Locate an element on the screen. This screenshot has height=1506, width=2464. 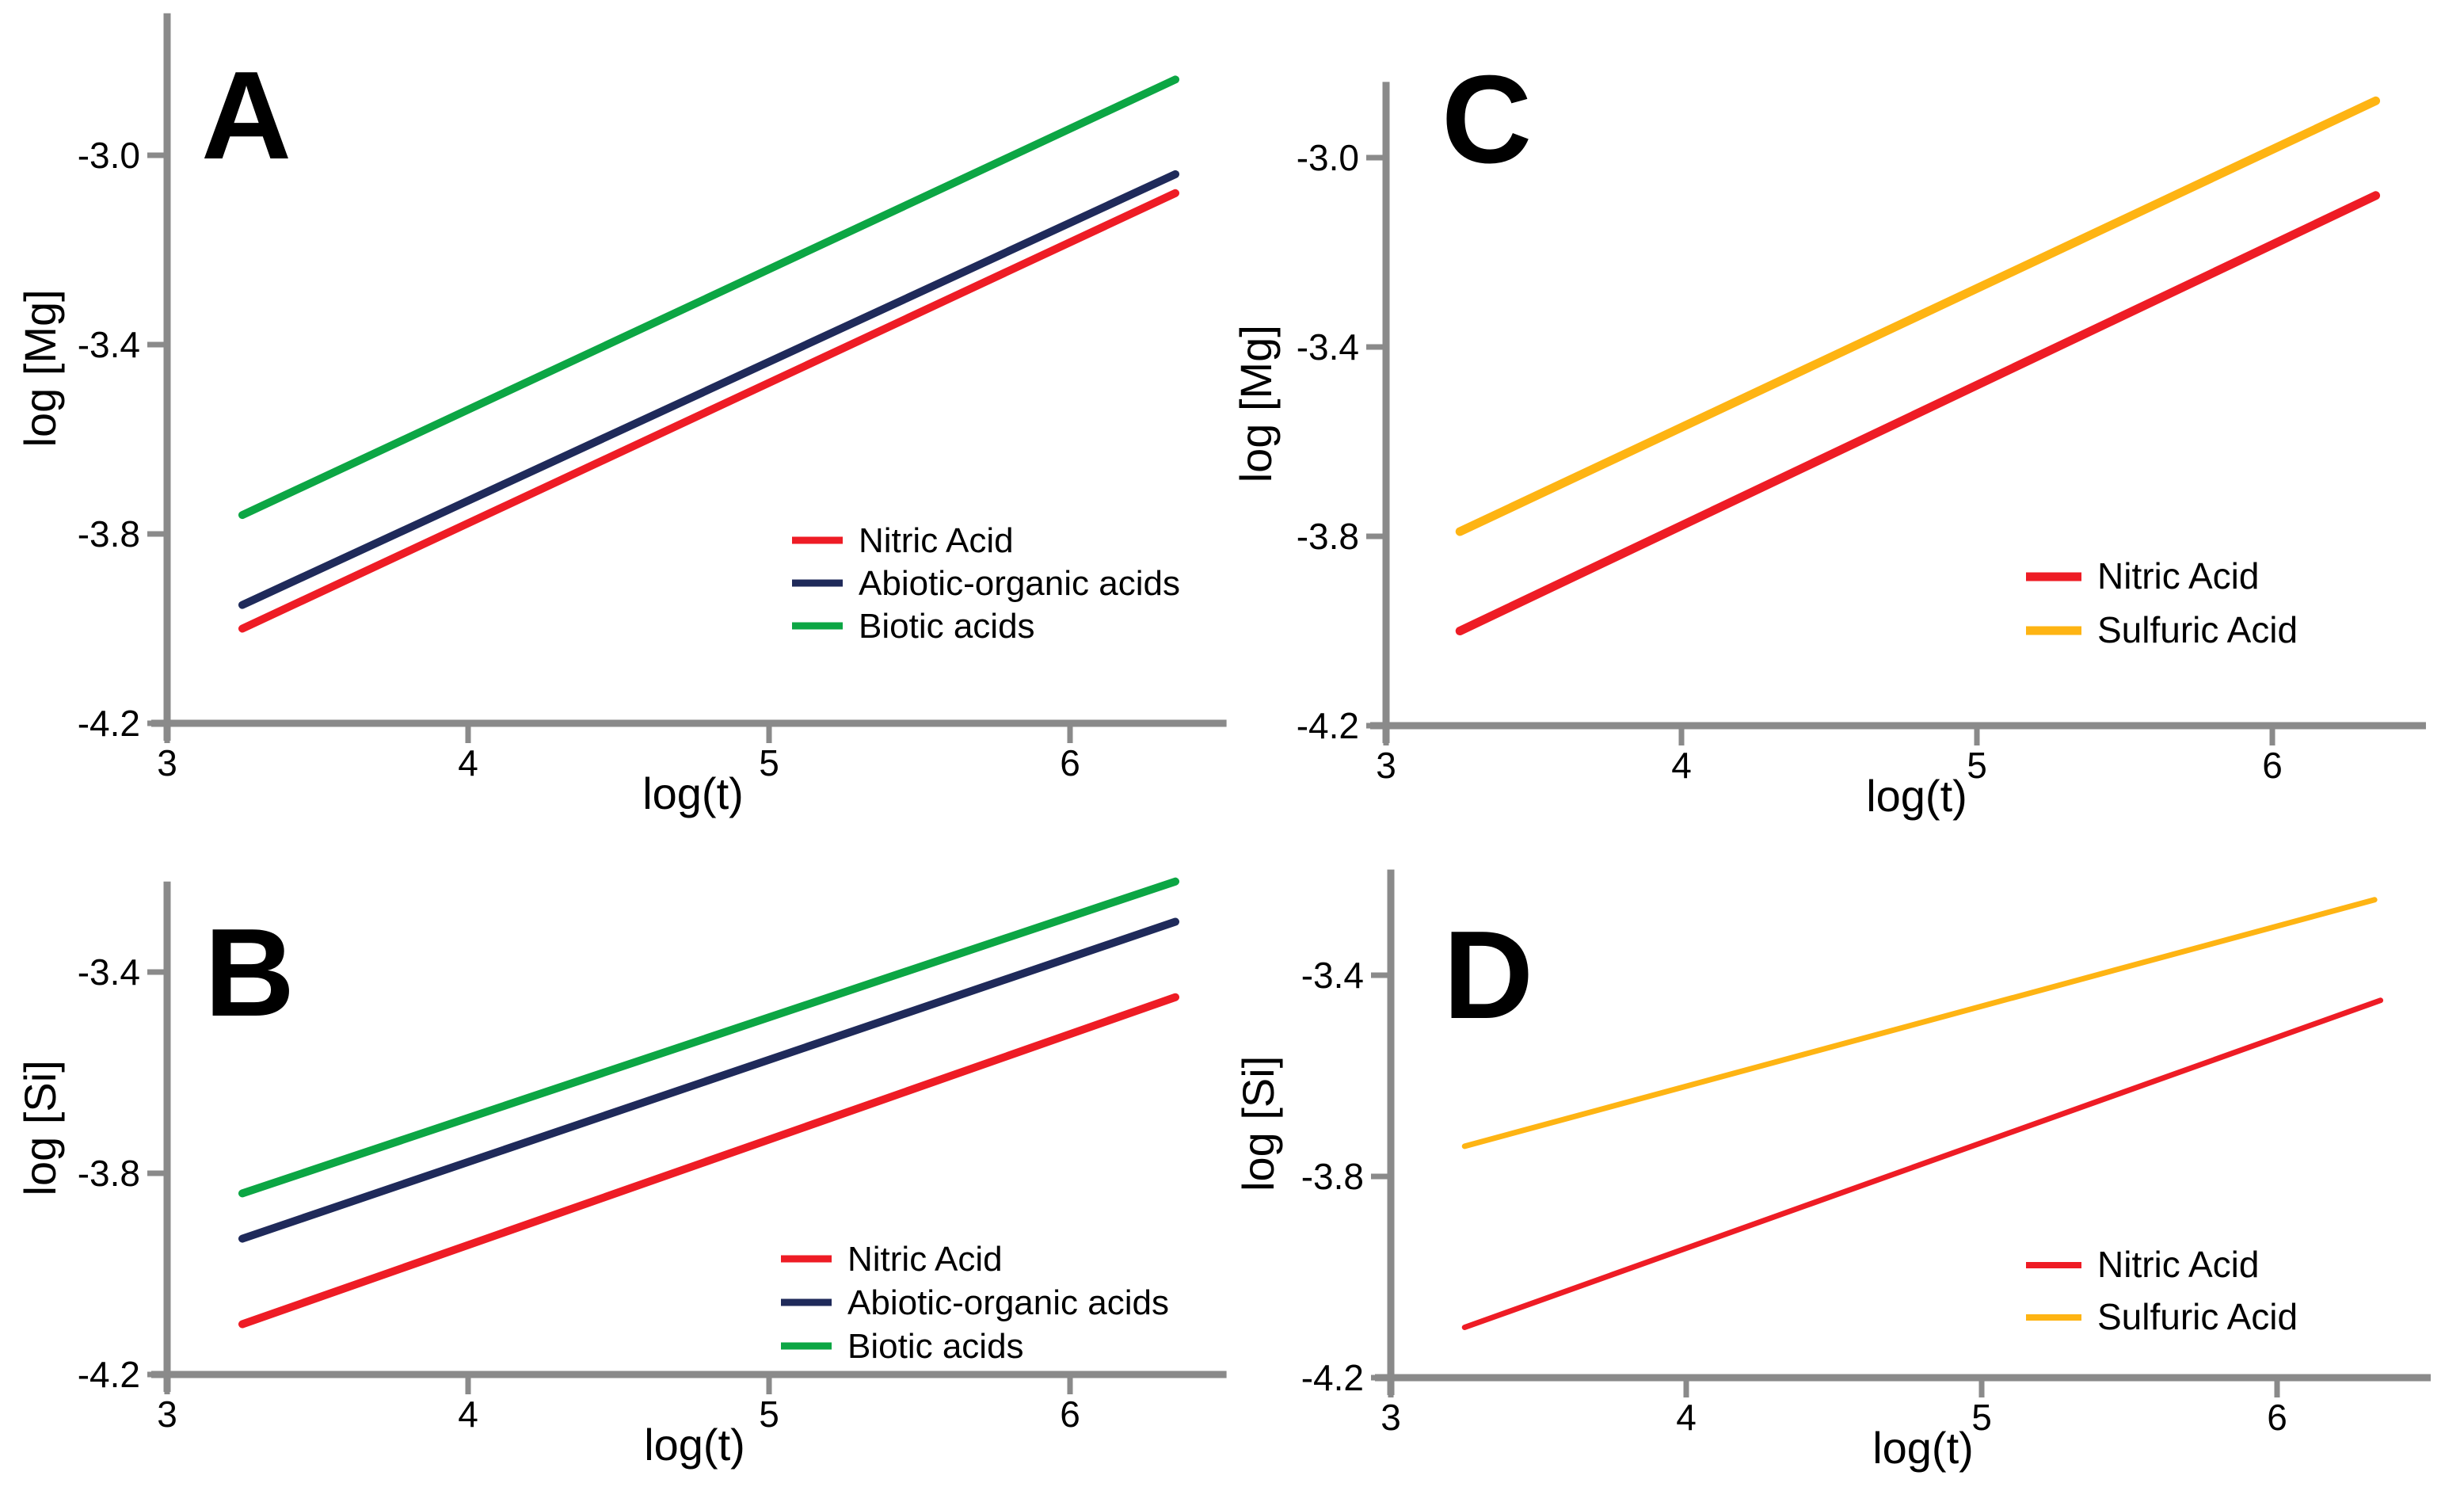
panel-letter-B: B is located at coordinates (249, 973).